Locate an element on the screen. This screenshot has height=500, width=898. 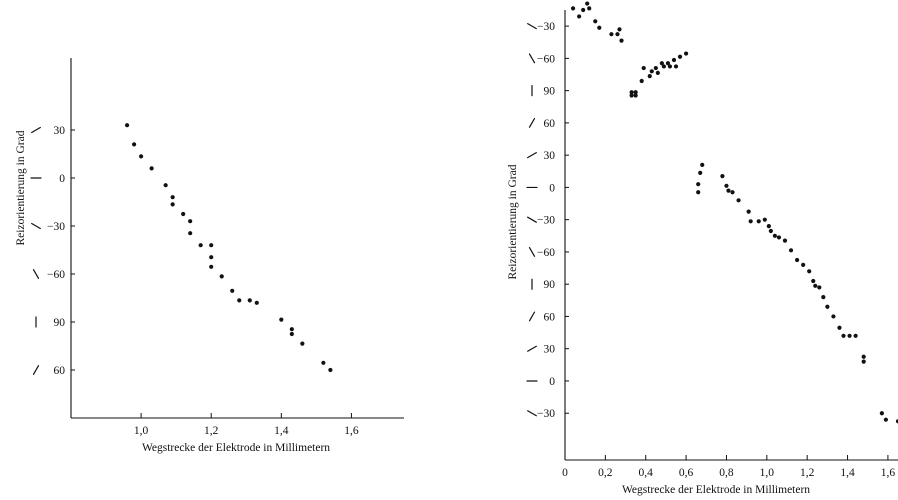
ylabel-right: Reizorientierung in Grad is located at coordinates (513, 221).